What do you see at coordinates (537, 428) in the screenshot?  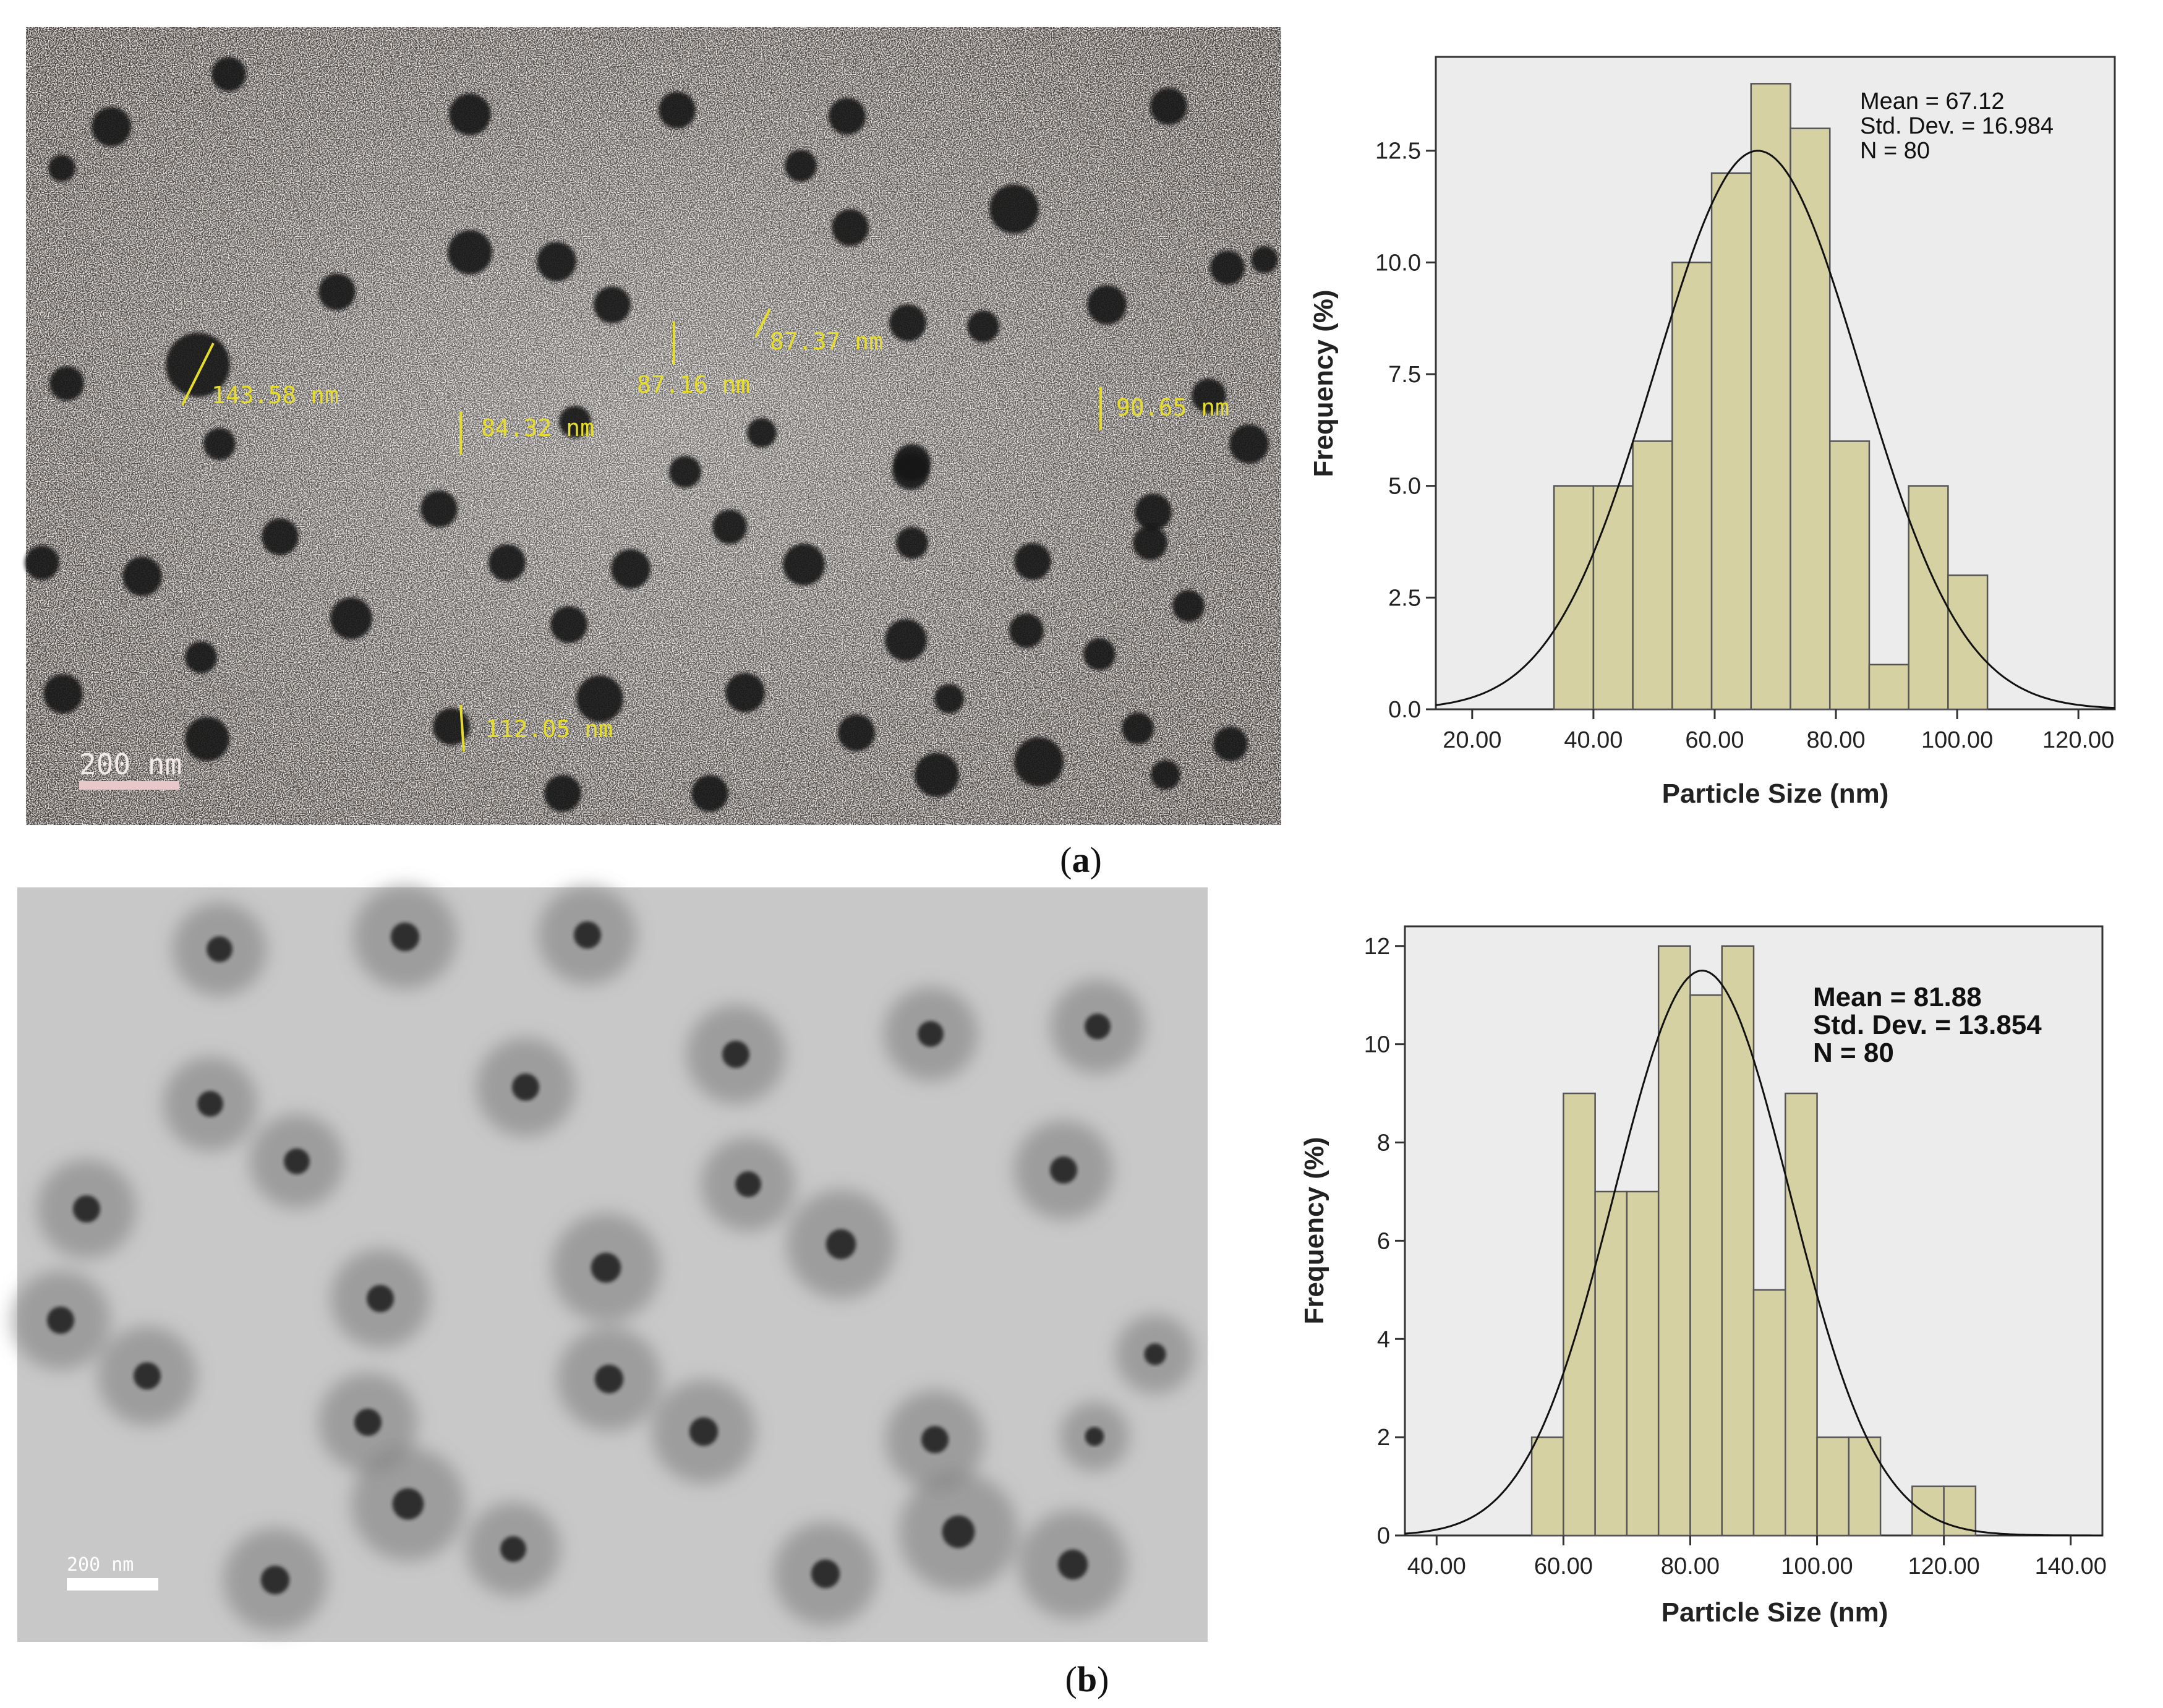 I see `tem-a-measurement: 84.32 nm` at bounding box center [537, 428].